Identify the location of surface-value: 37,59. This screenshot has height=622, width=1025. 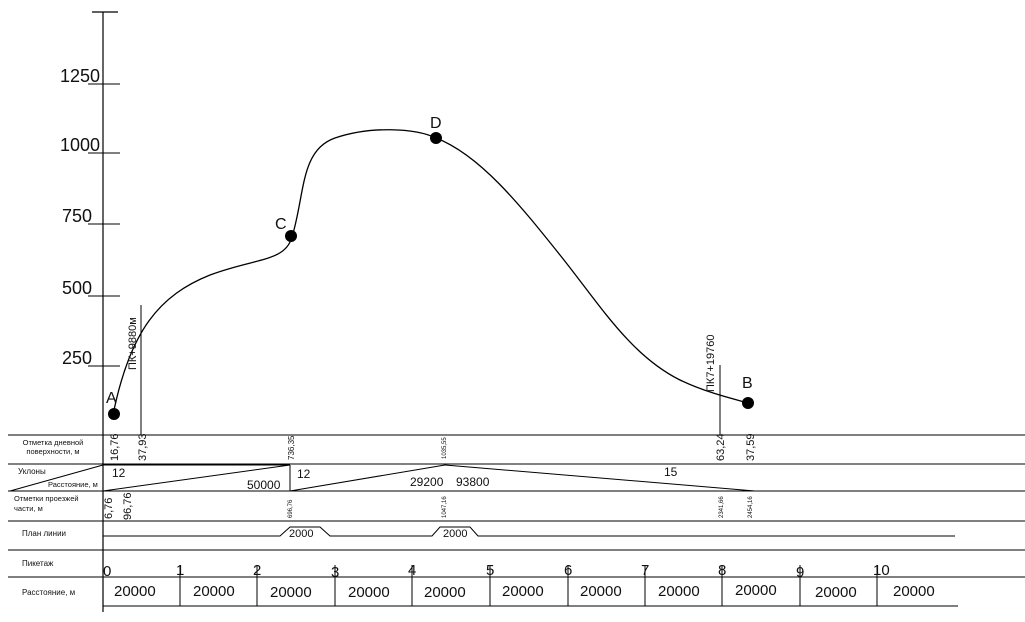
(751, 447).